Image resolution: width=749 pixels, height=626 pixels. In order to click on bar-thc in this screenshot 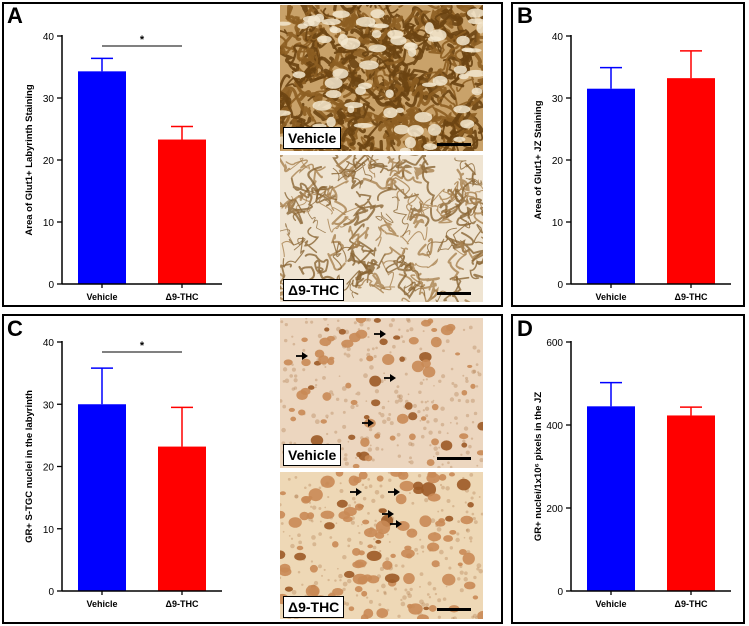, I will do `click(182, 211)`.